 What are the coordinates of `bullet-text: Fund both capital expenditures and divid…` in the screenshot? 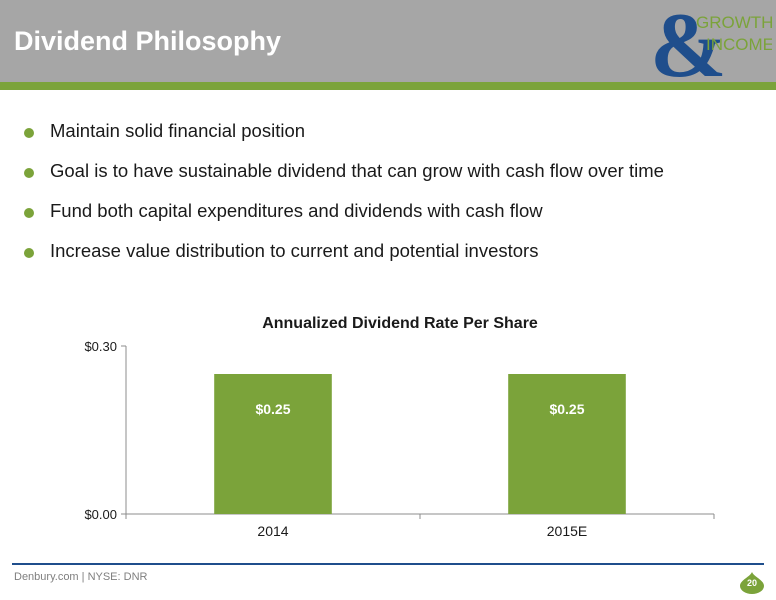 It's located at (296, 210).